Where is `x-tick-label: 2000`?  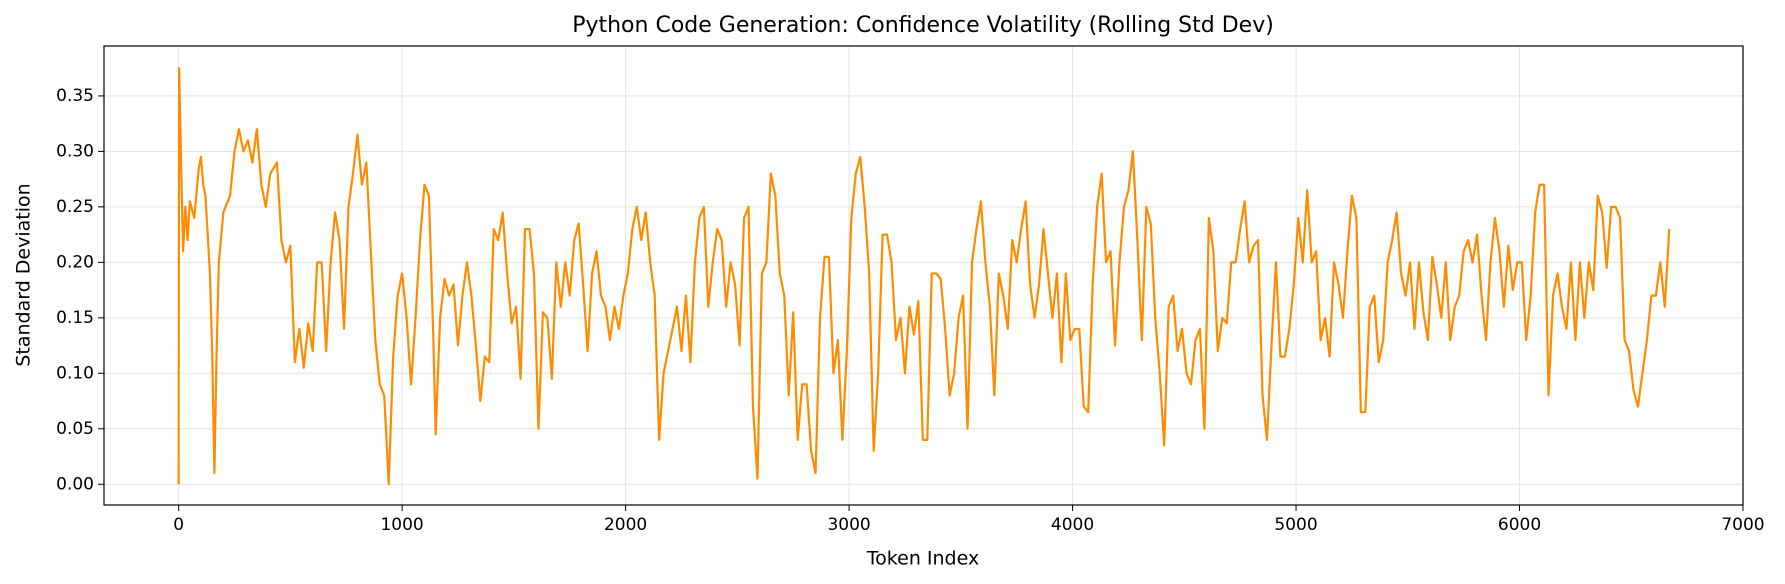 x-tick-label: 2000 is located at coordinates (625, 525).